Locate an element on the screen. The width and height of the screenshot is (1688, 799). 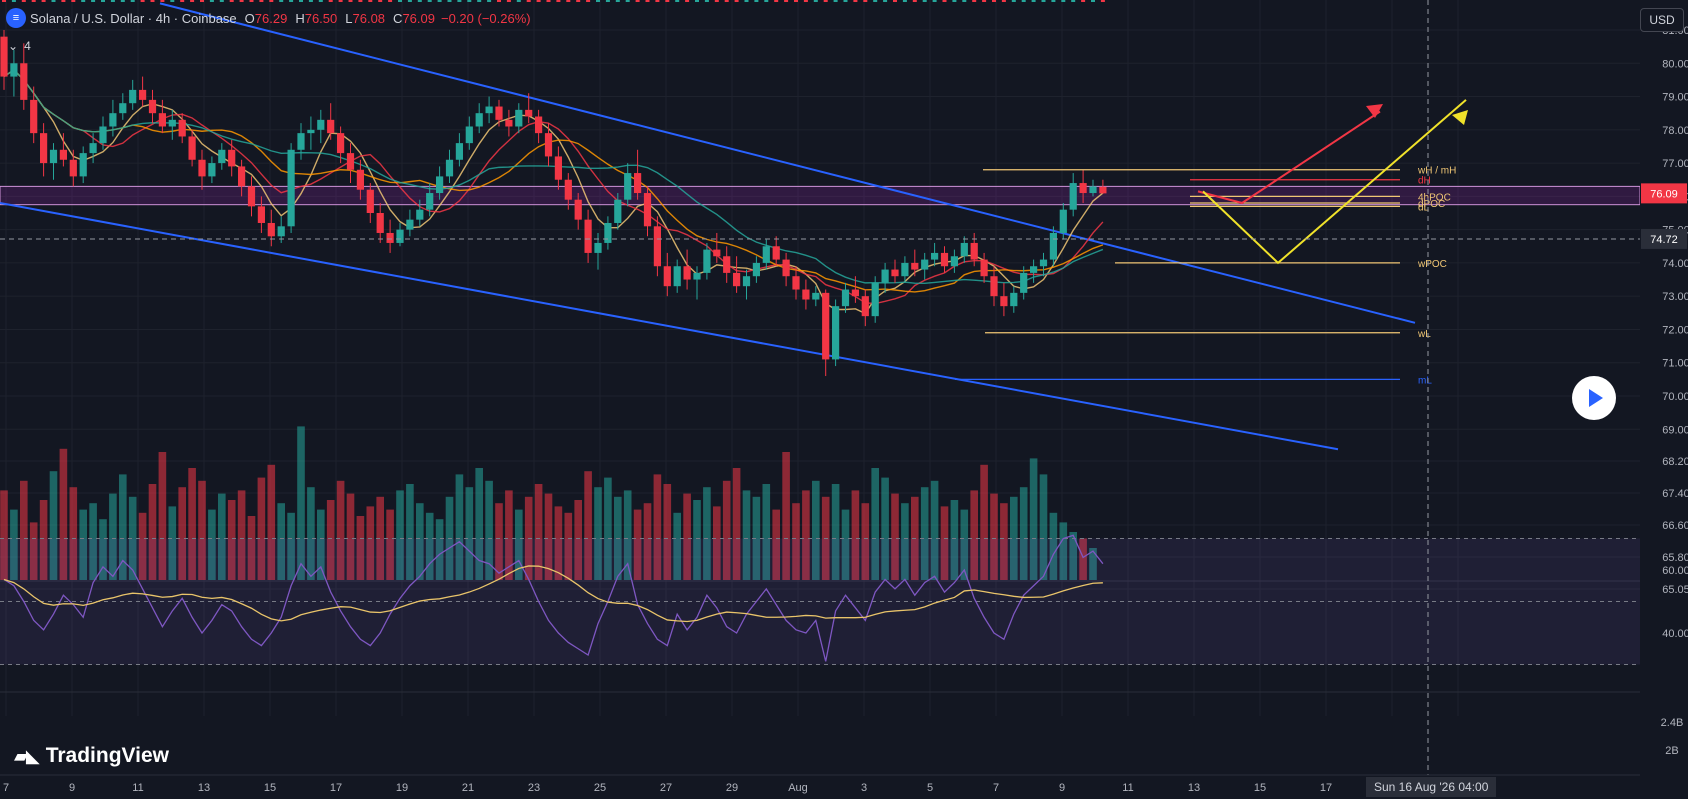
price-axis-bg is located at coordinates (1664, 399).